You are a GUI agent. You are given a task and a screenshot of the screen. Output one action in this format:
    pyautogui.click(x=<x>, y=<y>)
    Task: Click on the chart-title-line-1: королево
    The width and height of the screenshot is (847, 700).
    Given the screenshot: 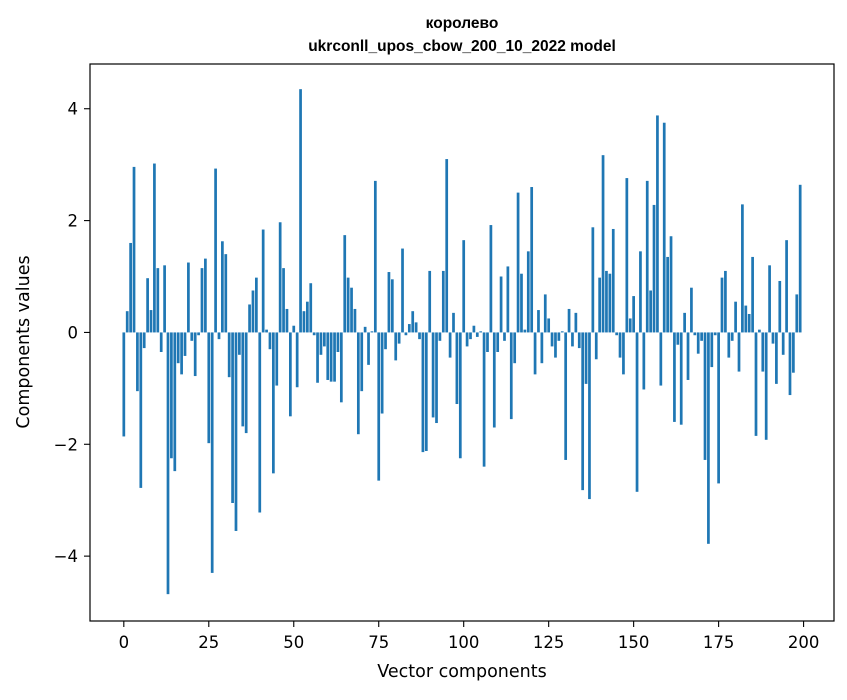 What is the action you would take?
    pyautogui.click(x=462, y=23)
    